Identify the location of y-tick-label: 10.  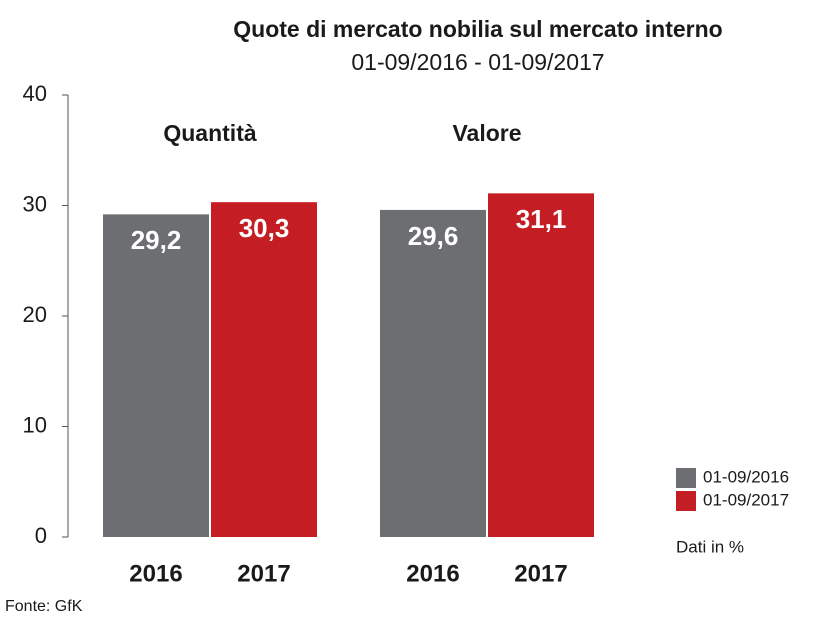
(35, 424).